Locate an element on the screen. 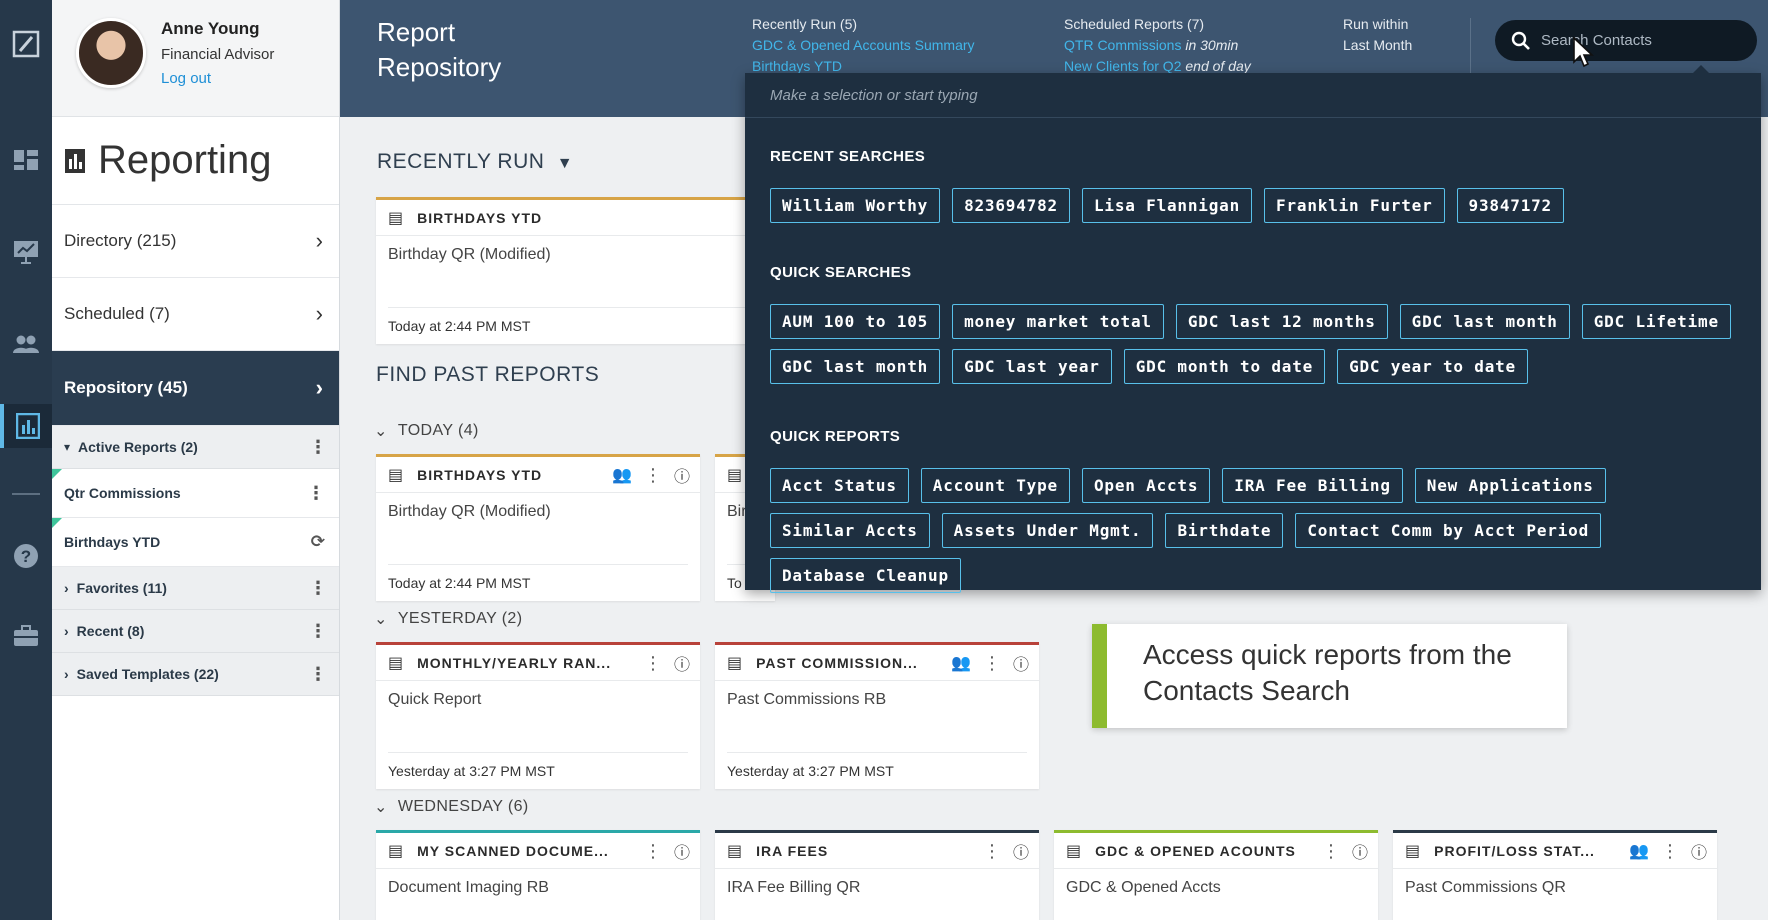  quick-report-chip: New Applications is located at coordinates (1510, 485).